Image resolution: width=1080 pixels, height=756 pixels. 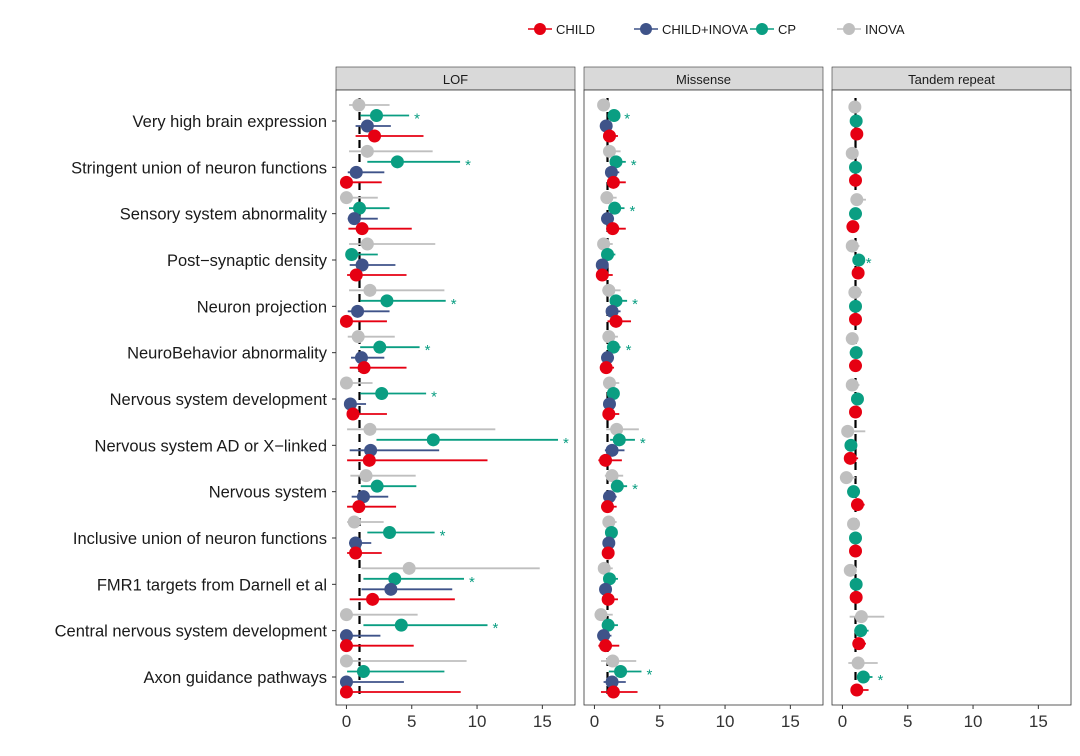 I want to click on legend-item-child: CHILD, so click(x=561, y=29).